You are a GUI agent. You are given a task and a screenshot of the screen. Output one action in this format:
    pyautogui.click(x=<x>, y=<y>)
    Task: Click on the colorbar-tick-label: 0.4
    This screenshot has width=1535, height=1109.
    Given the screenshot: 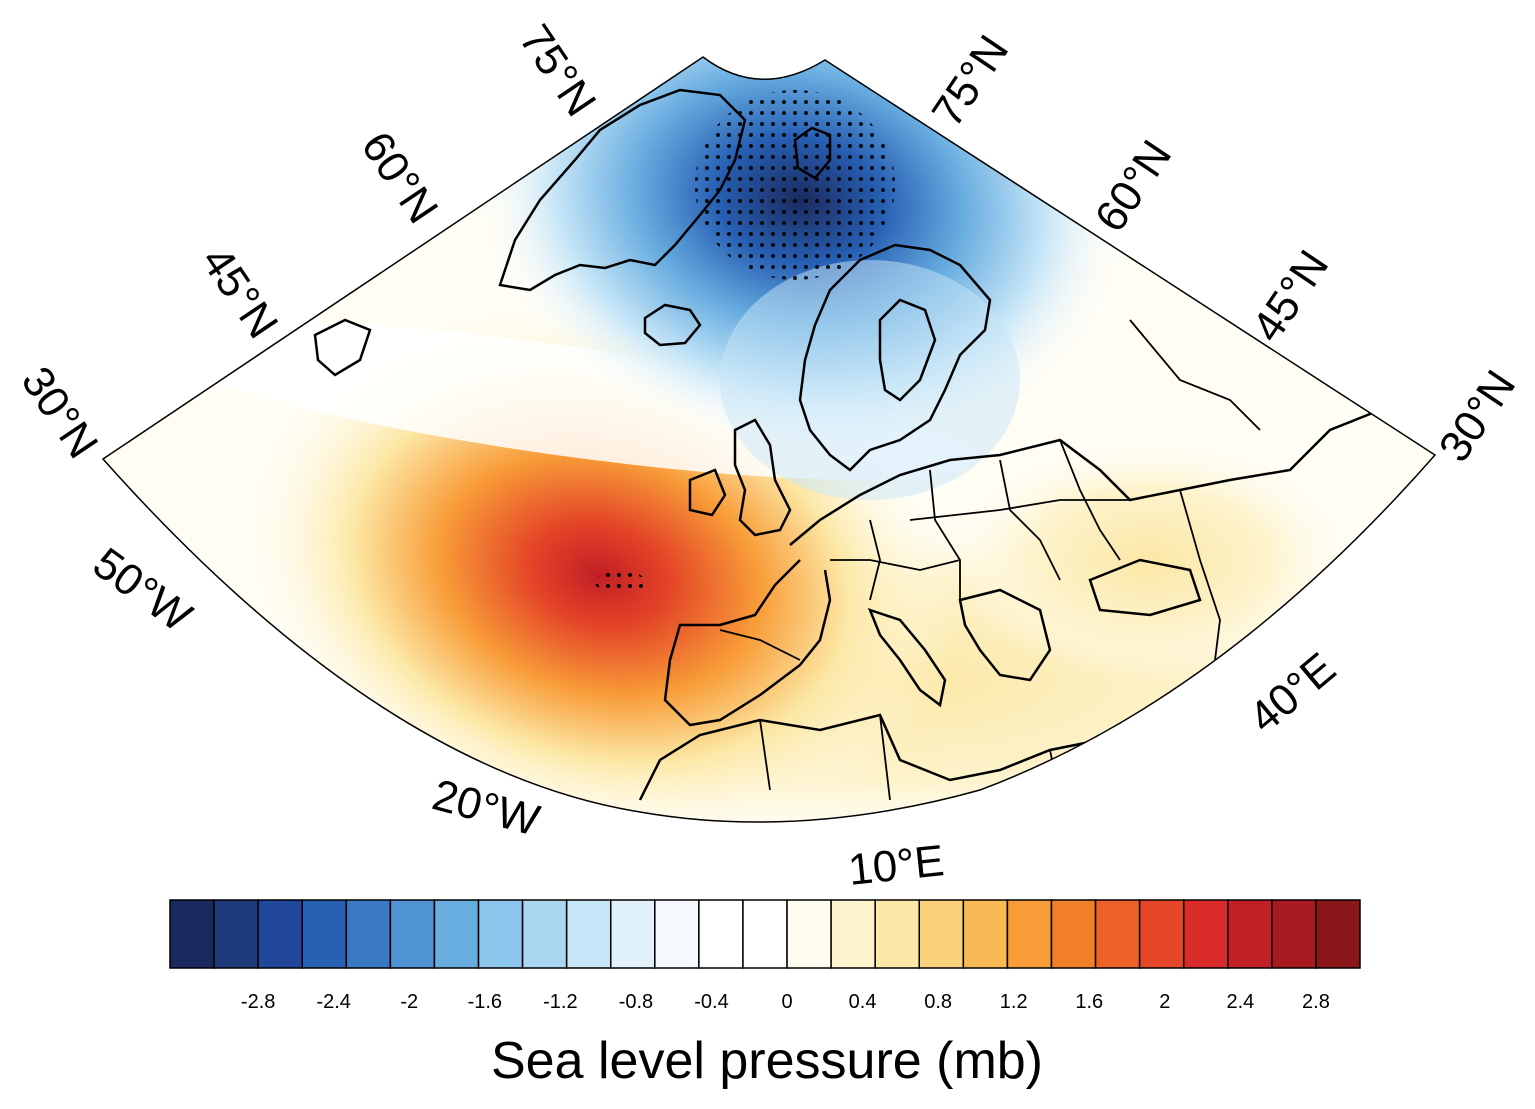 What is the action you would take?
    pyautogui.click(x=863, y=1002)
    